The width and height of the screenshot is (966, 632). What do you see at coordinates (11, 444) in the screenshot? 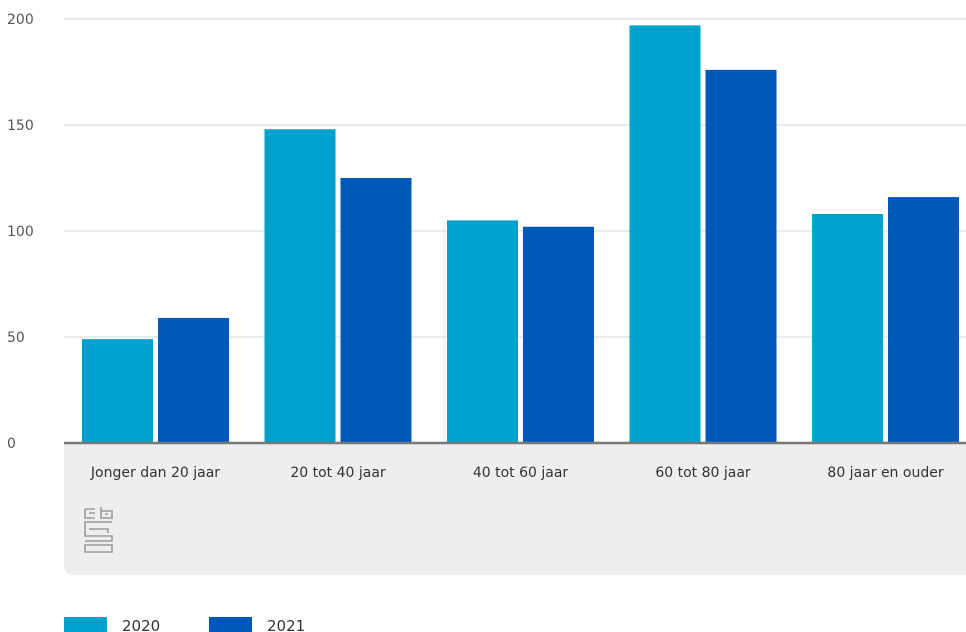
I see `y-tick-label: 0` at bounding box center [11, 444].